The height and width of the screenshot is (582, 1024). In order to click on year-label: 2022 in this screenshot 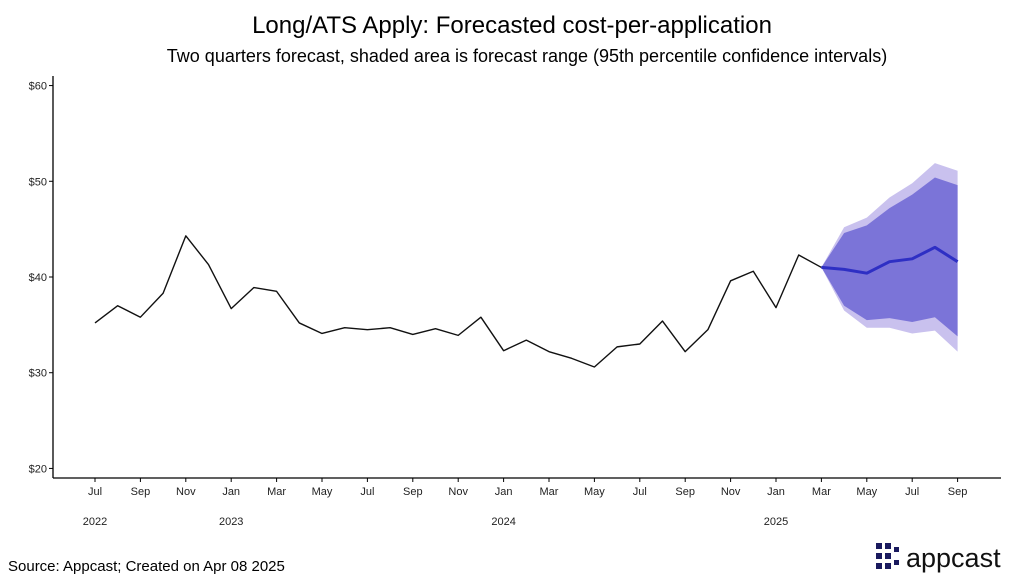, I will do `click(95, 522)`.